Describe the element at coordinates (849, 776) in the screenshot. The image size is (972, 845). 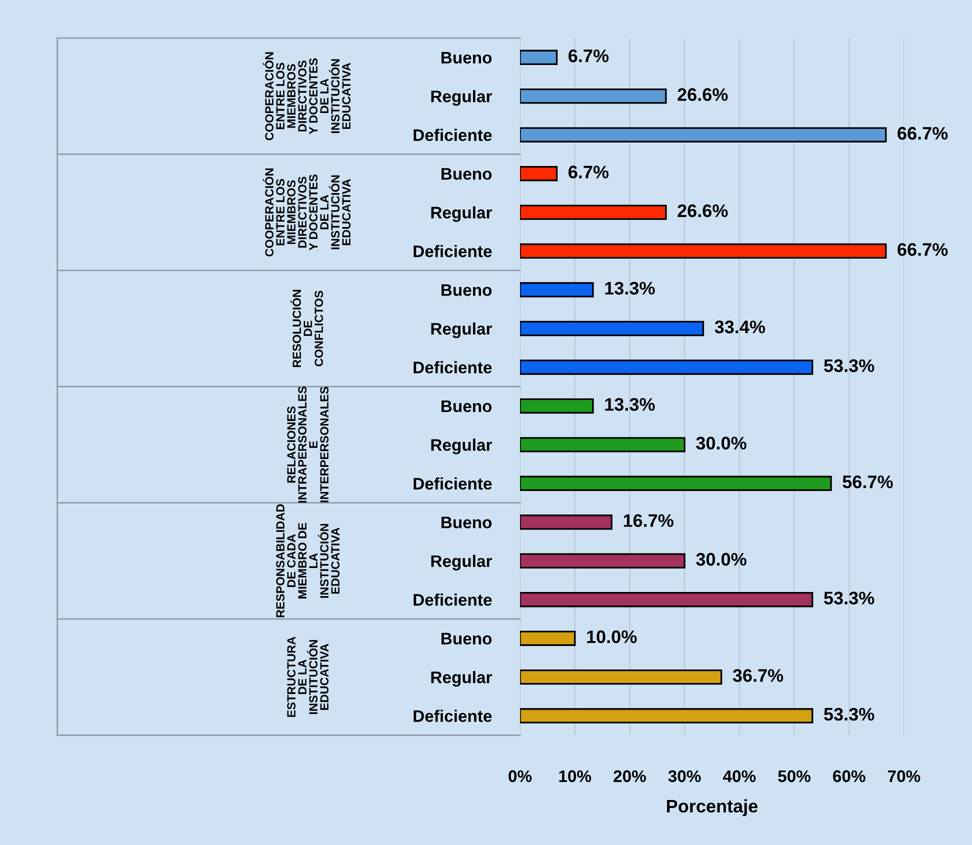
I see `x-tick-label: 60%` at that location.